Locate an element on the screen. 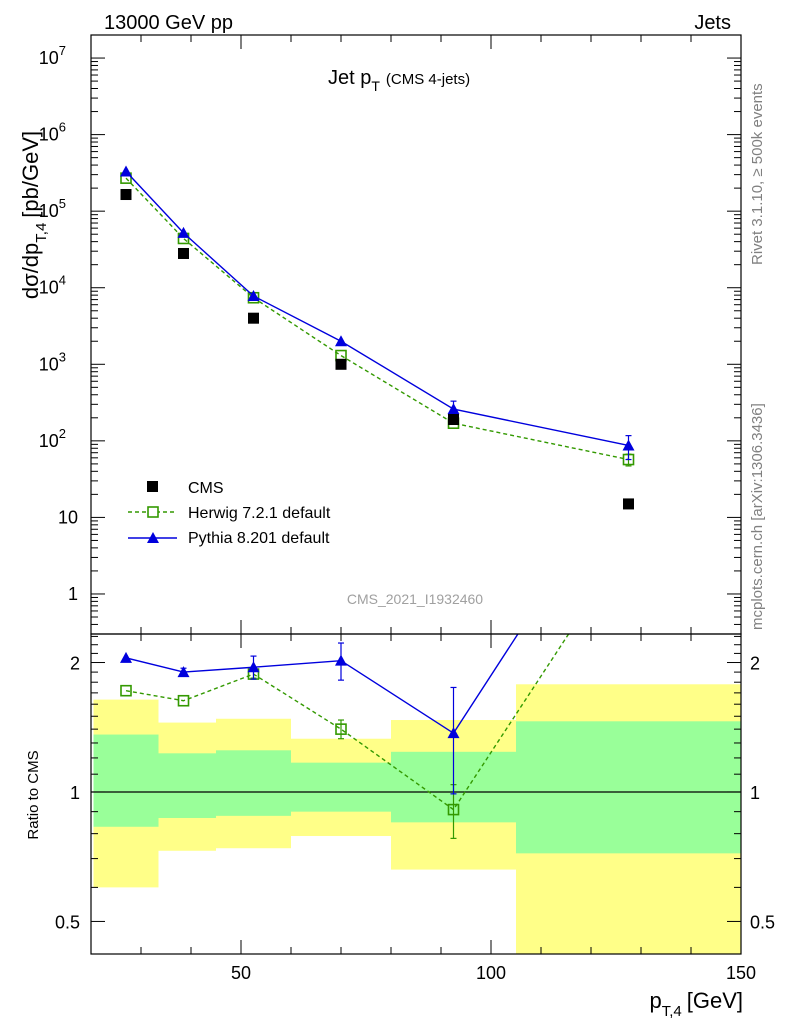  main-y-axis-label: dσ/dpT,4[pb/GeV] is located at coordinates (34, 215).